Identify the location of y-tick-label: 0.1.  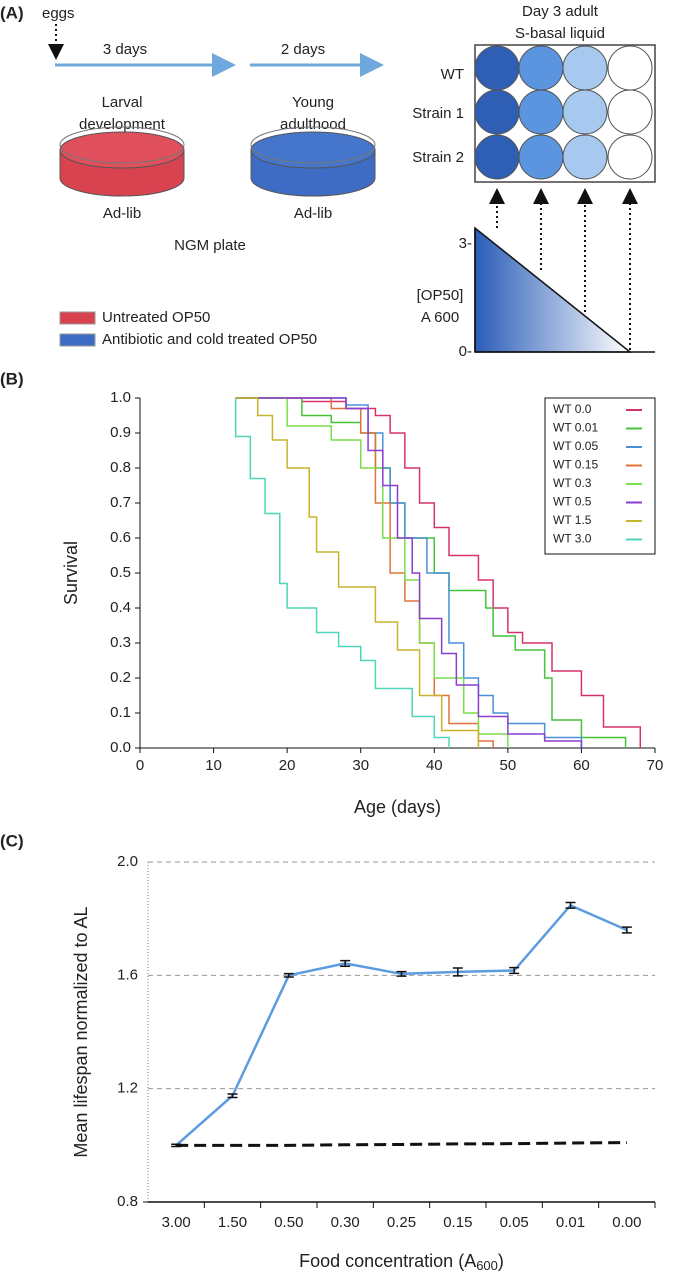
(120, 712).